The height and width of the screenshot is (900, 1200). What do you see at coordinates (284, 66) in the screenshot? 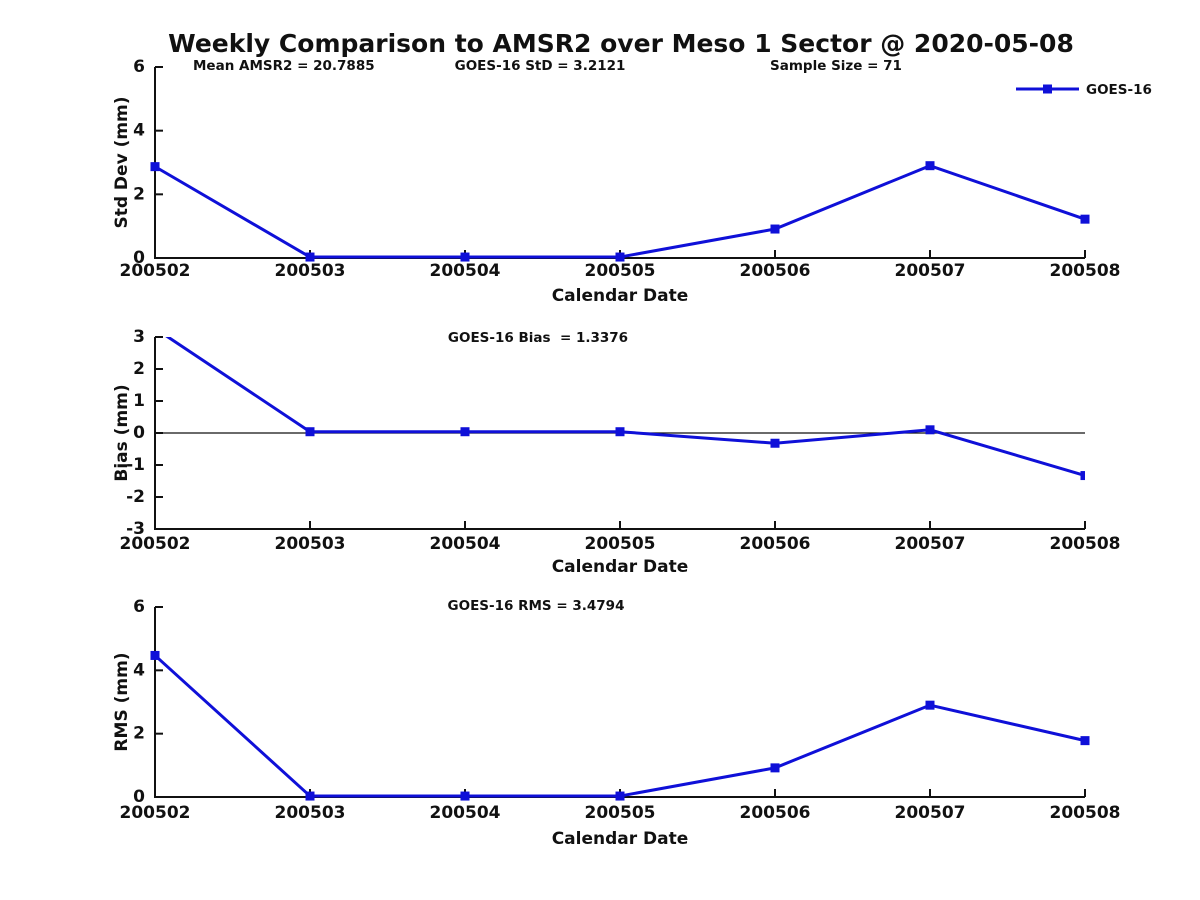
I see `annotation-mean-amsr2: Mean AMSR2 = 20.7885` at bounding box center [284, 66].